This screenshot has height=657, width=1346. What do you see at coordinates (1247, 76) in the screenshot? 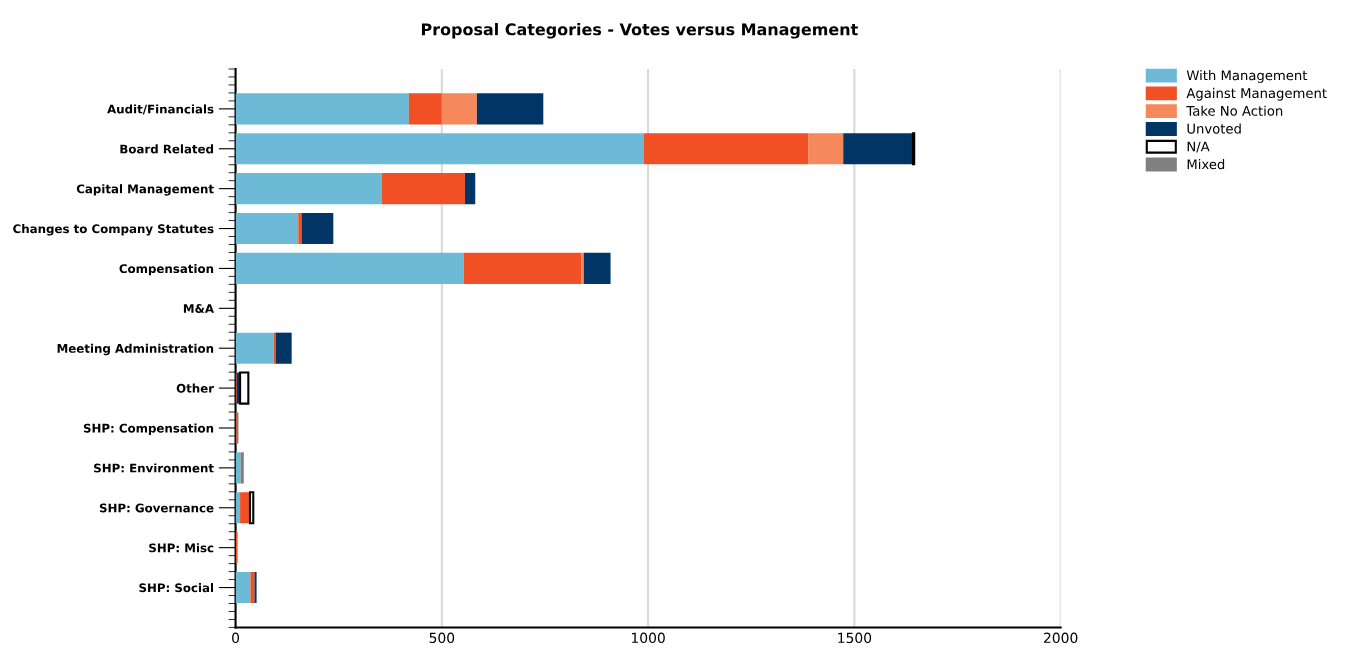
I see `legend-label: With Management` at bounding box center [1247, 76].